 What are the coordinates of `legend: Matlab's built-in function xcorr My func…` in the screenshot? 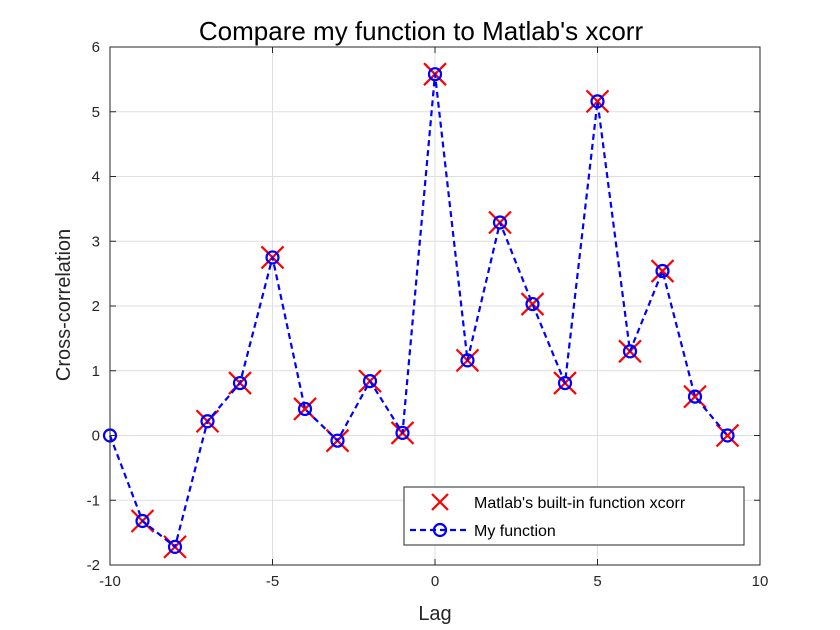 It's located at (574, 516).